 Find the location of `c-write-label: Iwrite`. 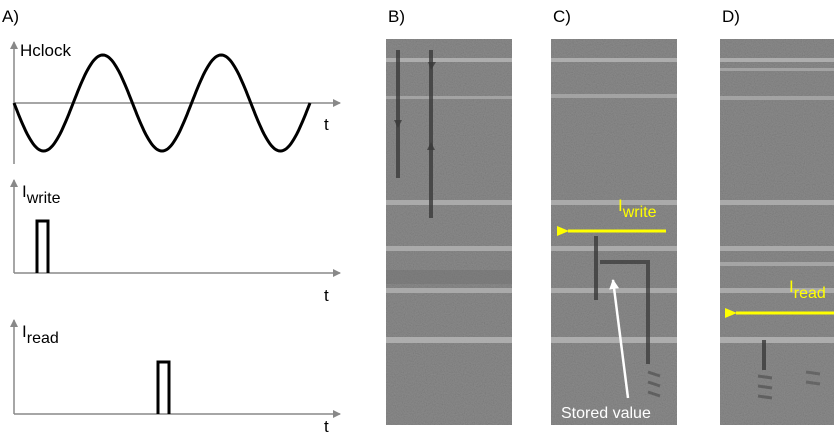

c-write-label: Iwrite is located at coordinates (637, 208).